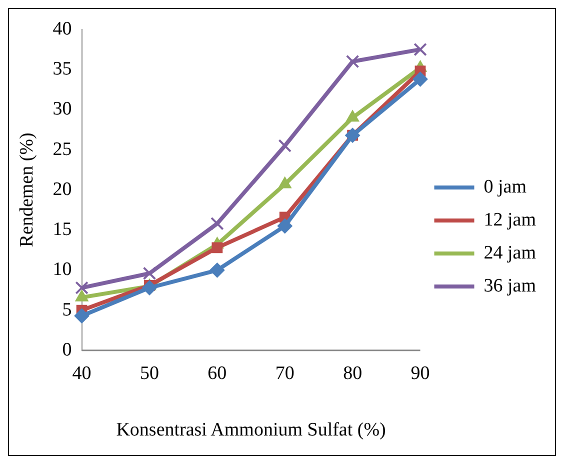  Describe the element at coordinates (62, 69) in the screenshot. I see `y-tick-label: 35` at that location.